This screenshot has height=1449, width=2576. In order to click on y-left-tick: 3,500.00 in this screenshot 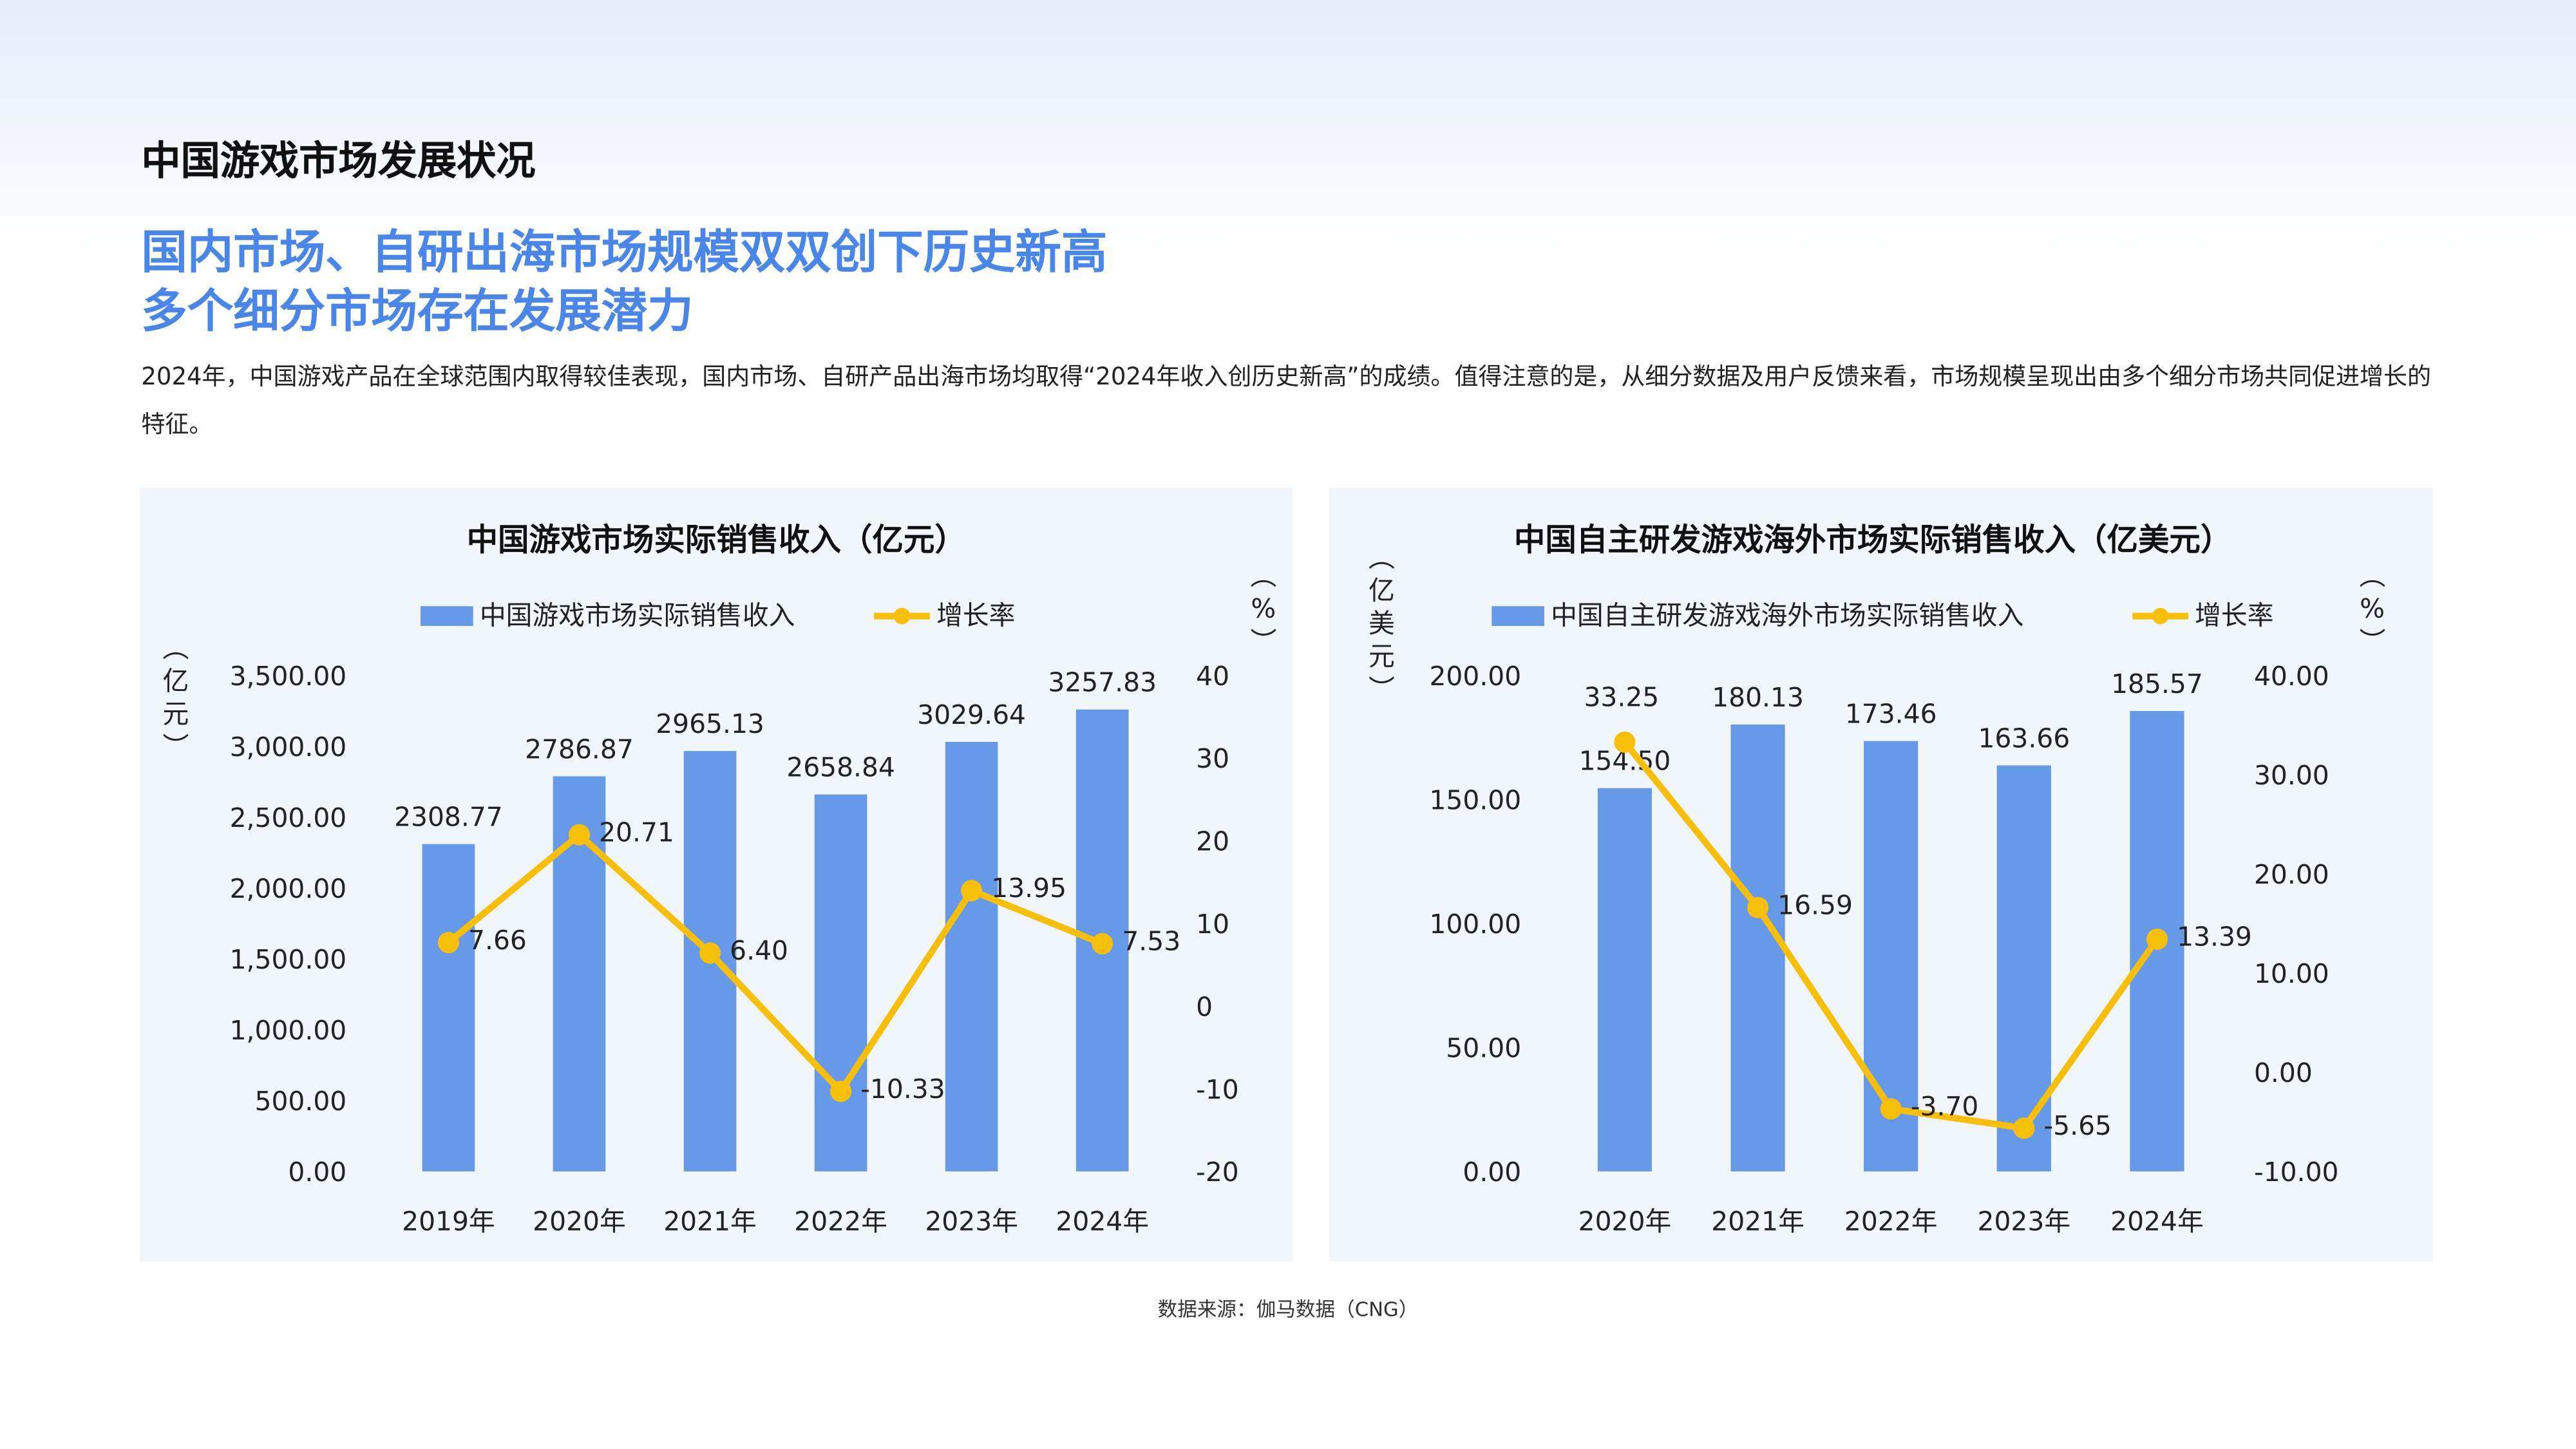, I will do `click(288, 677)`.